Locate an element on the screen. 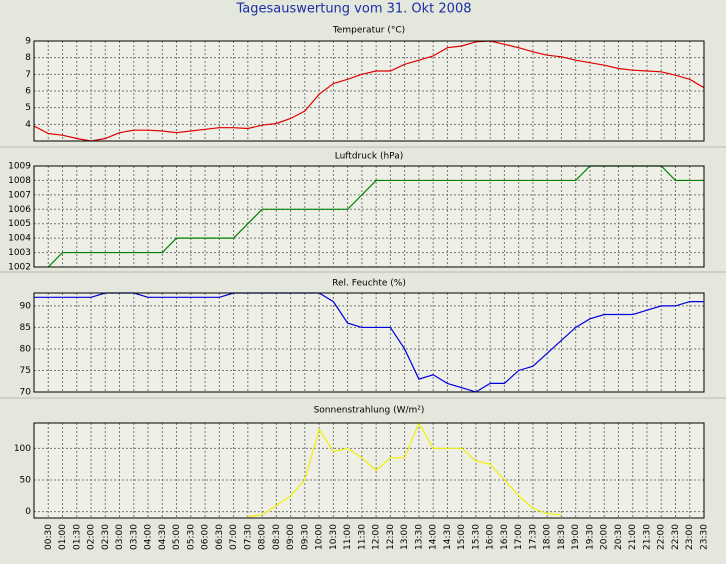 The width and height of the screenshot is (726, 564). y-tick-label: 1006 is located at coordinates (19, 210).